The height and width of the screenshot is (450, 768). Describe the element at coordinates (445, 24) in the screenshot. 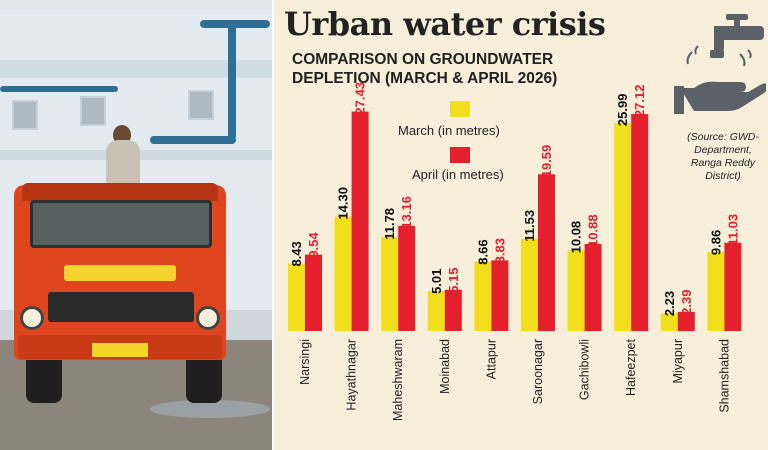

I see `chart-title: Urban water crisis` at that location.